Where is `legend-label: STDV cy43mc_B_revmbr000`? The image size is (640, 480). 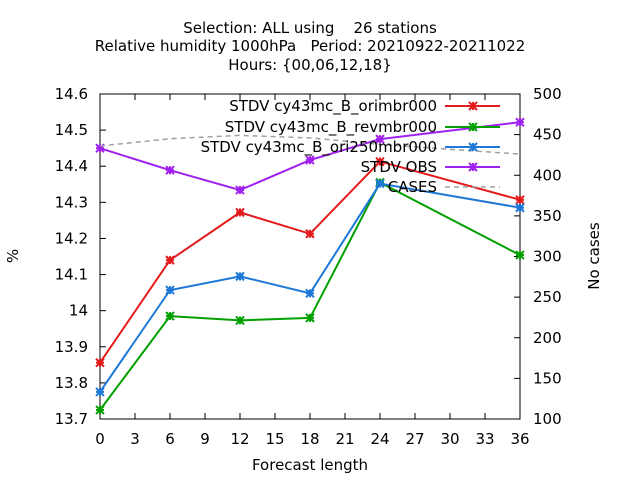 legend-label: STDV cy43mc_B_revmbr000 is located at coordinates (331, 127).